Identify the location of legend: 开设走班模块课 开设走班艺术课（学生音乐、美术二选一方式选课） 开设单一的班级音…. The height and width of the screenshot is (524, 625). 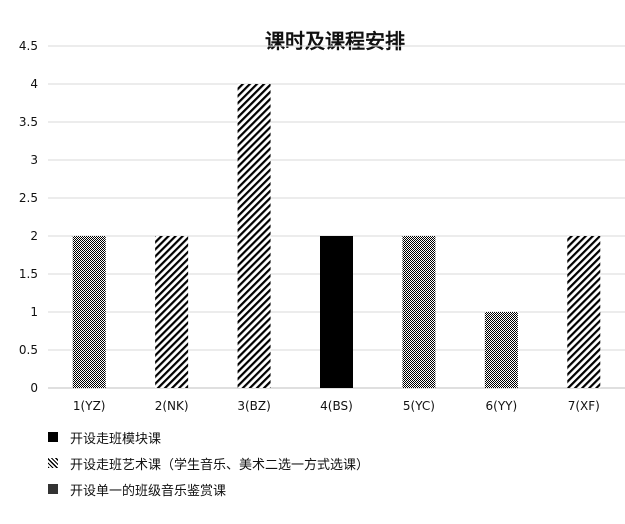
(328, 463).